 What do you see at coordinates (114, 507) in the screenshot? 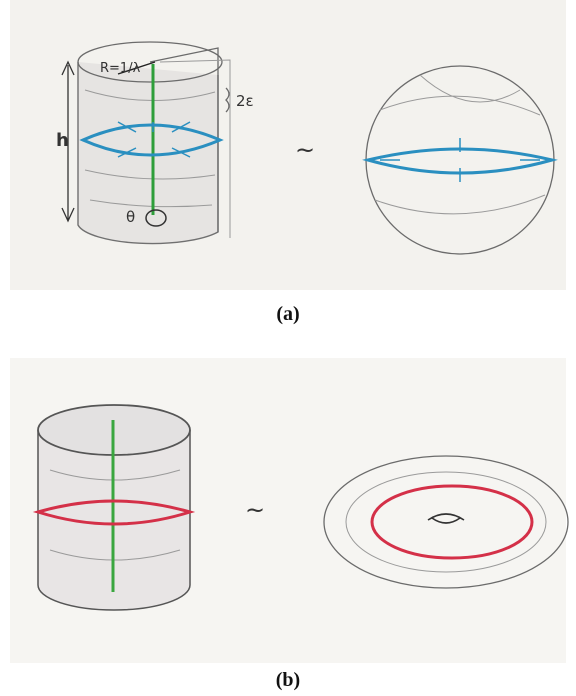
I see `cylinder` at bounding box center [114, 507].